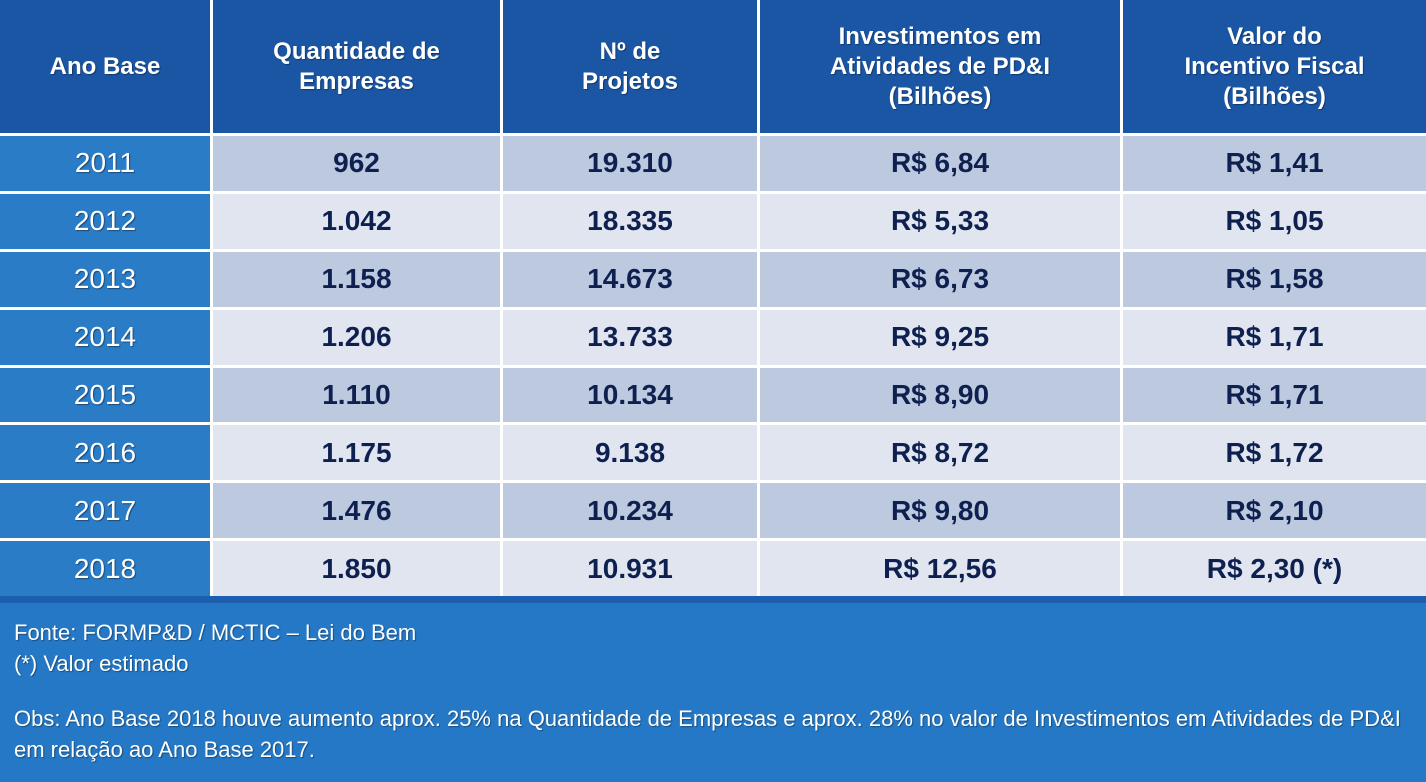 The width and height of the screenshot is (1426, 782). Describe the element at coordinates (1274, 511) in the screenshot. I see `cell-incentivo: R$ 2,10` at that location.